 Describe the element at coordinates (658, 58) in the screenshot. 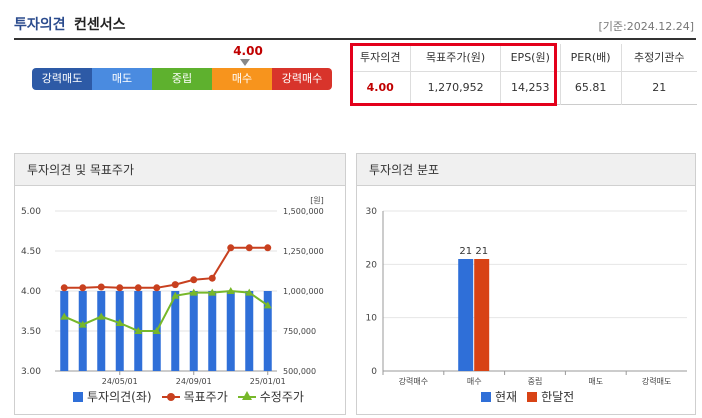

I see `consensus-header-cell: 추정기관수` at that location.